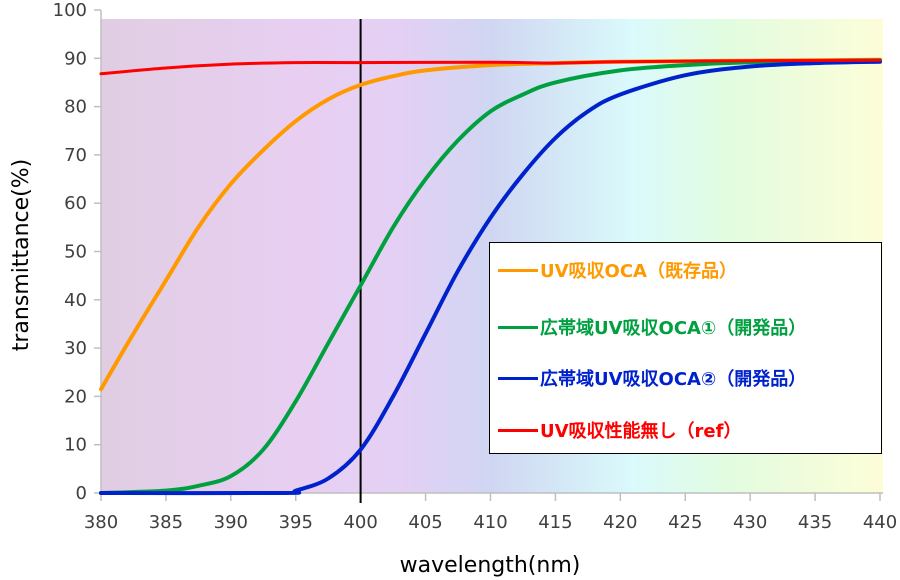 Image resolution: width=900 pixels, height=580 pixels. What do you see at coordinates (75, 396) in the screenshot?
I see `y-tick-label: 20` at bounding box center [75, 396].